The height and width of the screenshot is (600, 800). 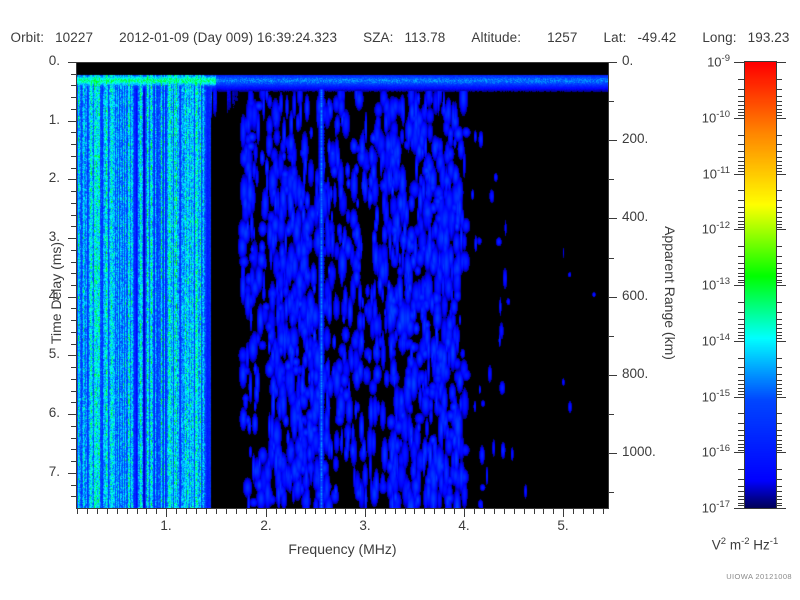 I want to click on colorbar, so click(x=760, y=285).